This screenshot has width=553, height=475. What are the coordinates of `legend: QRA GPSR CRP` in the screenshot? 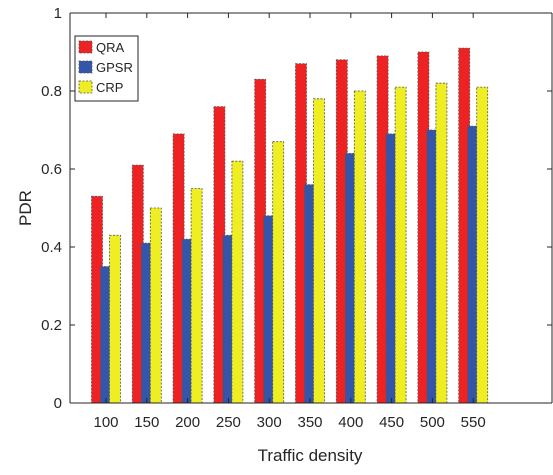 It's located at (106, 68).